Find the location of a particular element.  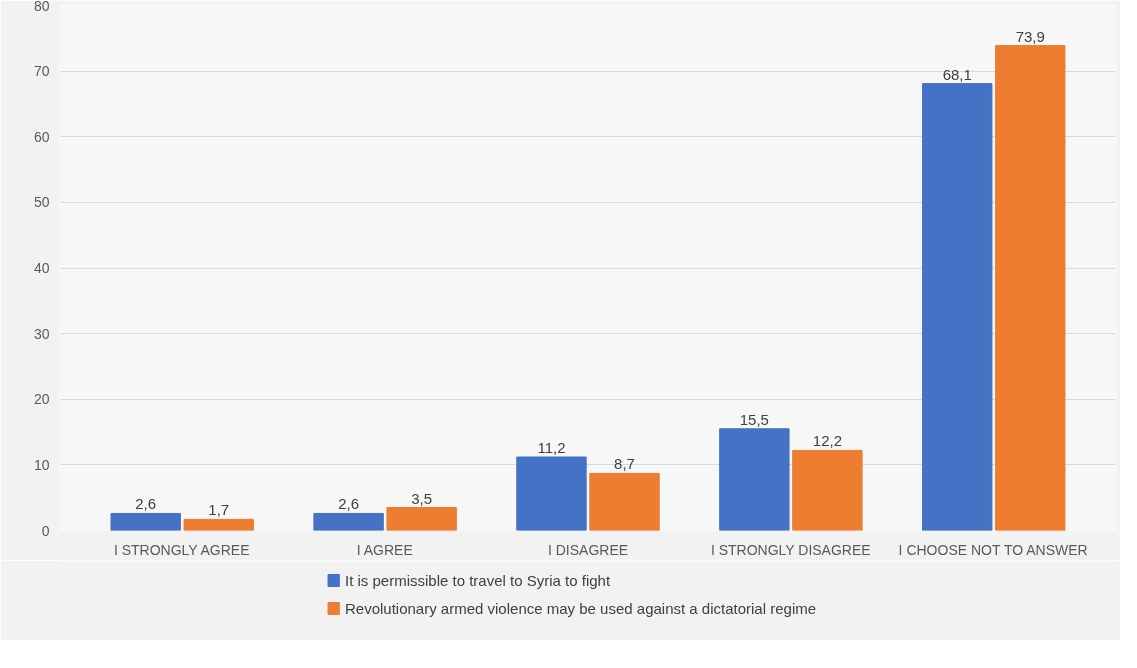

y-tick-label: 40 is located at coordinates (41, 268).